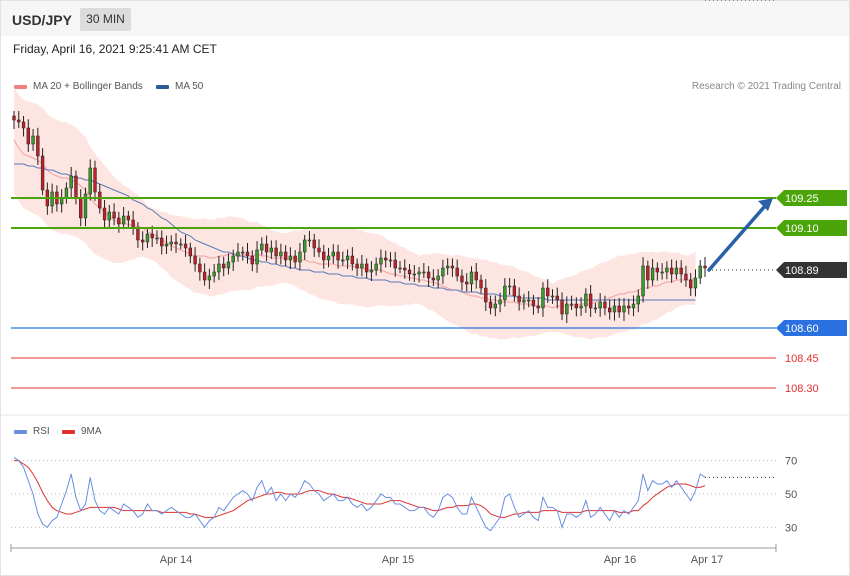 This screenshot has width=850, height=576. Describe the element at coordinates (162, 87) in the screenshot. I see `ma50-legend-swatch` at that location.